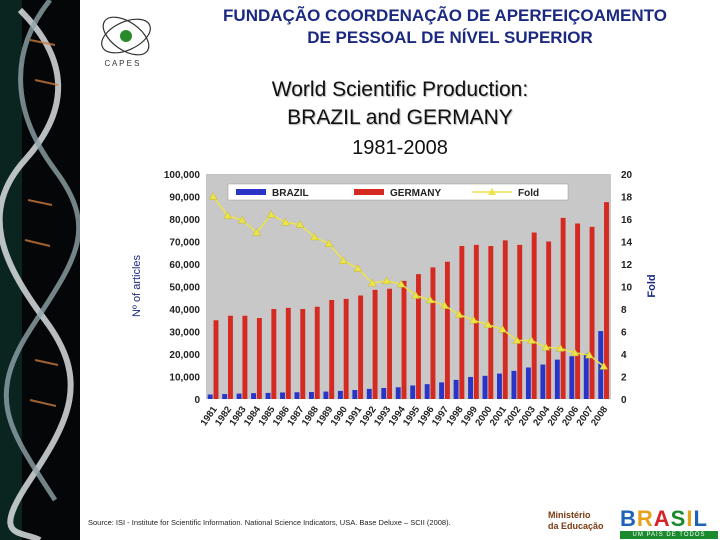 The height and width of the screenshot is (540, 720). Describe the element at coordinates (627, 243) in the screenshot. I see `y2-tick-label: 14` at that location.